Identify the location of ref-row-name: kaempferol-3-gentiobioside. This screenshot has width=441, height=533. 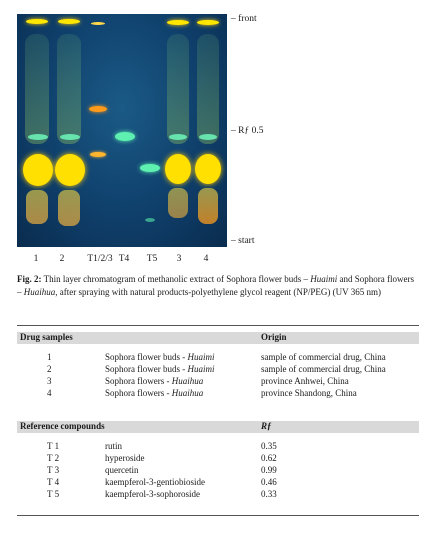
(155, 482).